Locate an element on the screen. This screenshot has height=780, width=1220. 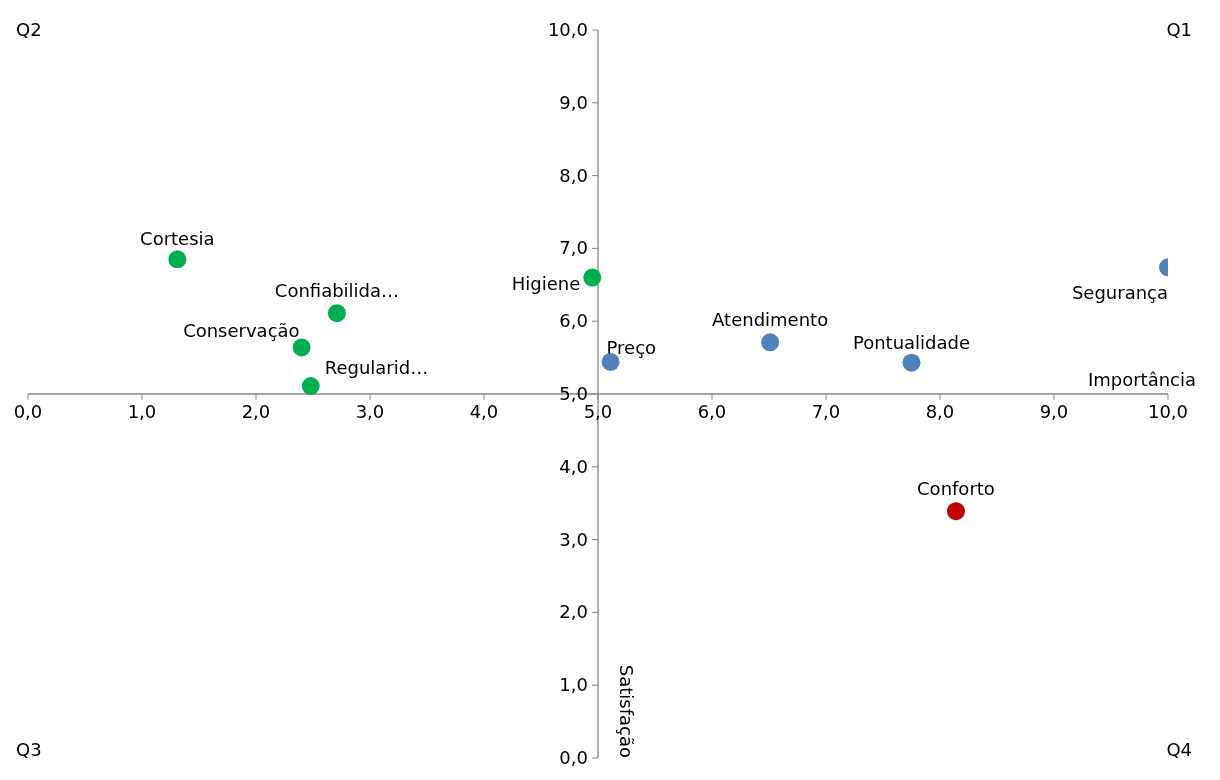
annotation: Higiene is located at coordinates (546, 283).